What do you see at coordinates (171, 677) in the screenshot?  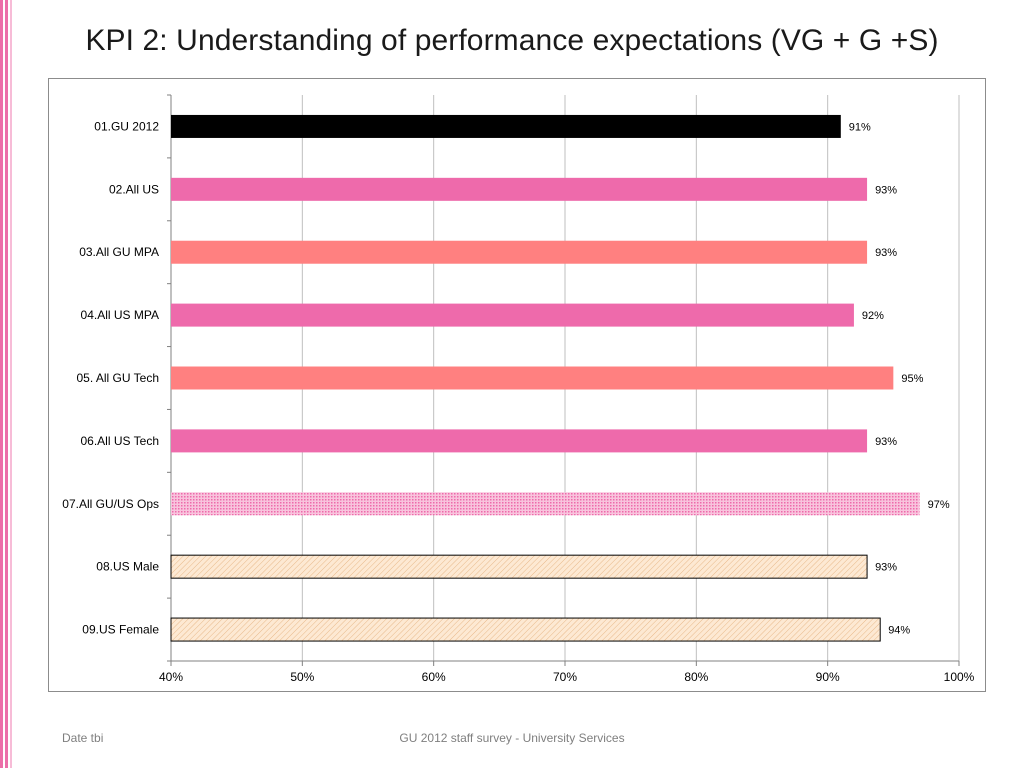 I see `x-tick-label: 40%` at bounding box center [171, 677].